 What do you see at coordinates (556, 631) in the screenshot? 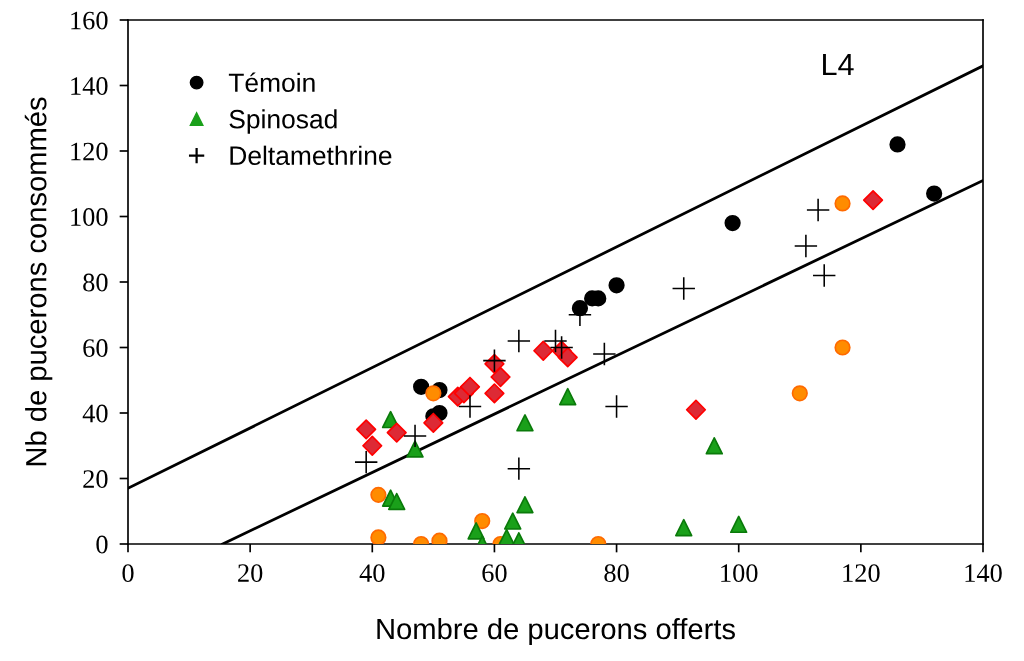
I see `x-axis-title: Nombre de pucerons offerts` at bounding box center [556, 631].